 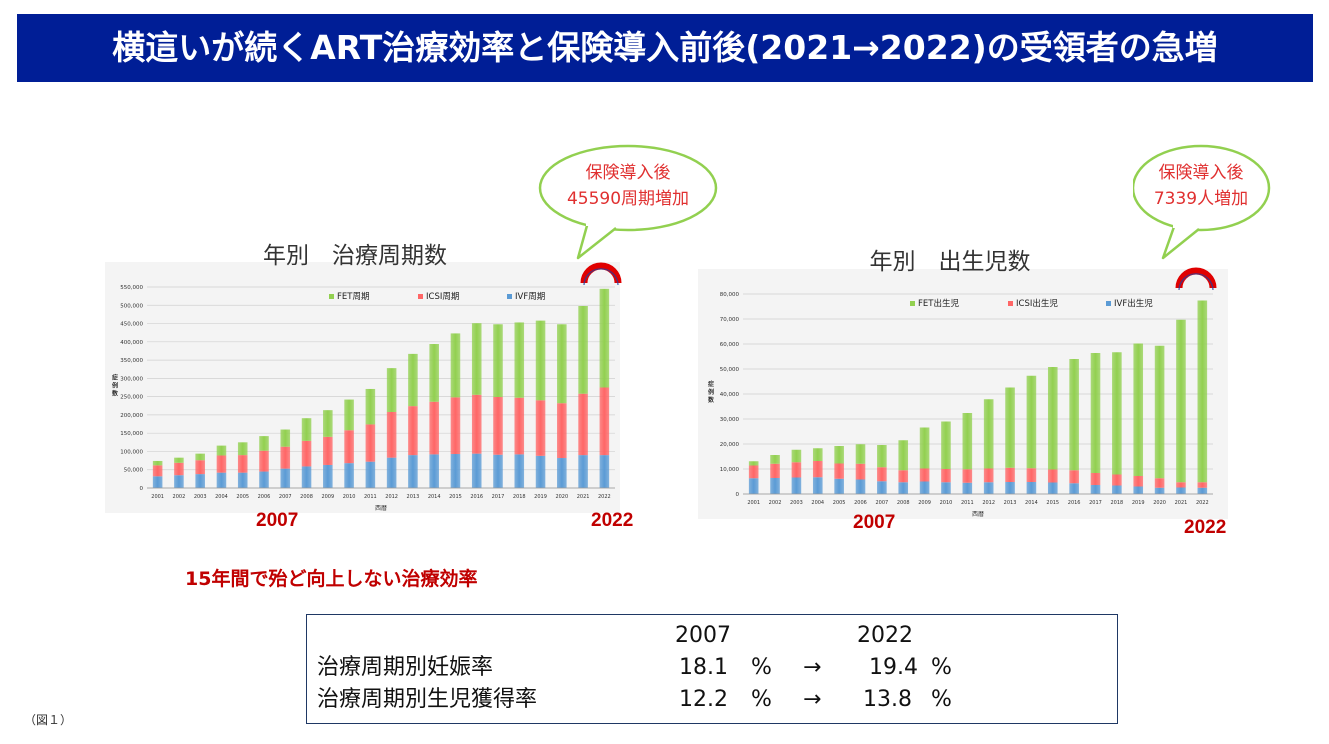 I want to click on bar-fet-2015, so click(x=1052, y=418).